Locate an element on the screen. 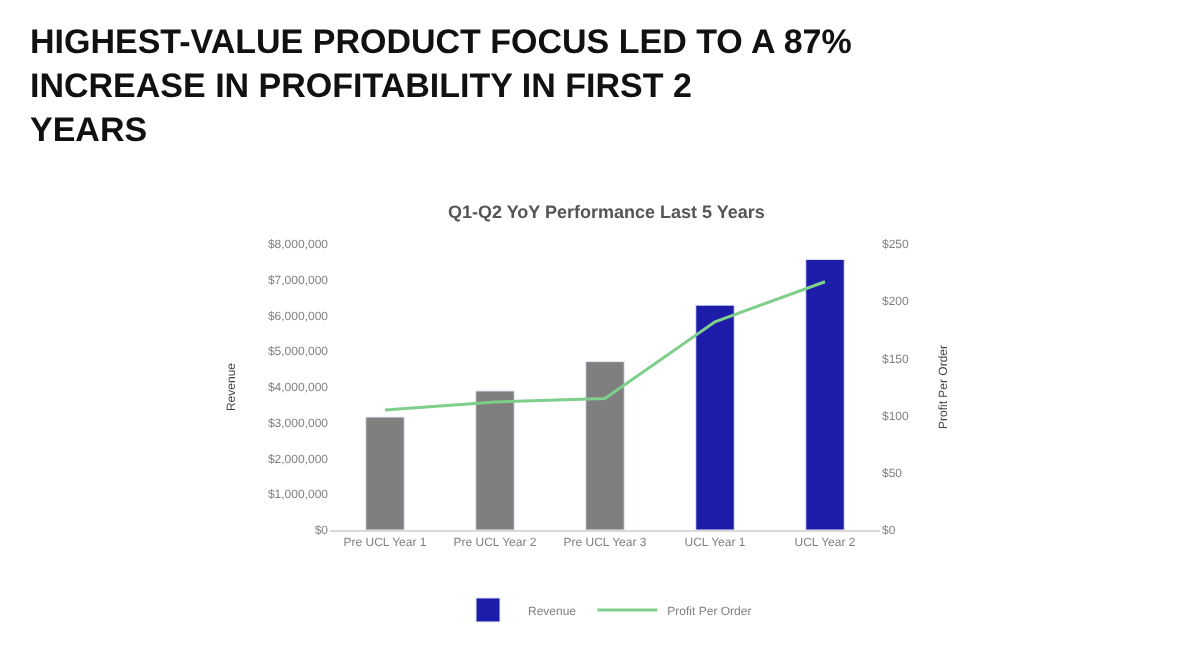  chart-title: HIGHEST-VALUE PRODUCT FOCUS LED TO A 87% INCREASE IN PROFITABILITY IN FIRST 2 YEARS is located at coordinates (441, 86).